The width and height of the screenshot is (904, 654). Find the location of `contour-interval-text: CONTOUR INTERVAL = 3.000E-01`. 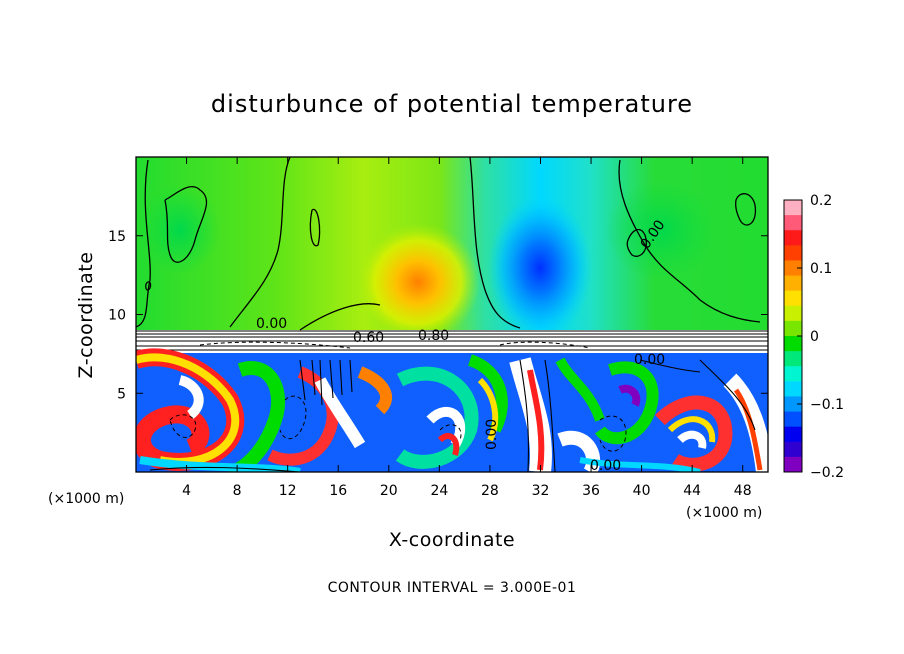

contour-interval-text: CONTOUR INTERVAL = 3.000E-01 is located at coordinates (452, 588).